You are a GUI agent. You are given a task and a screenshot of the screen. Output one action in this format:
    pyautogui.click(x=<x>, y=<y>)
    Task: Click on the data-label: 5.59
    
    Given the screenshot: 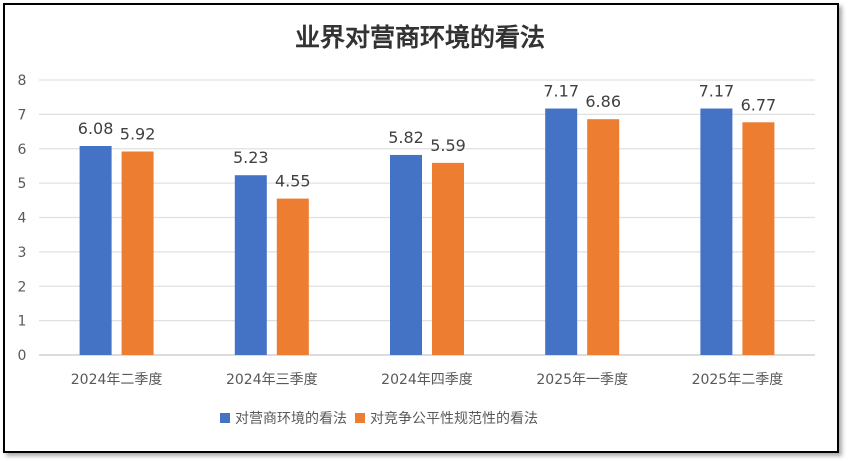 What is the action you would take?
    pyautogui.click(x=448, y=145)
    